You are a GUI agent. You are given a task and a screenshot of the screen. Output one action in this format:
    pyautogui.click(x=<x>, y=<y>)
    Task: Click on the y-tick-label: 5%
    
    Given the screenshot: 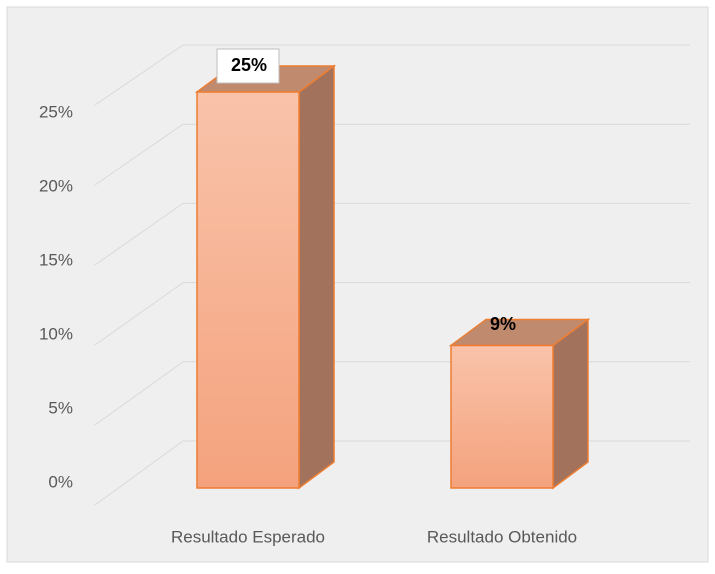 What is the action you would take?
    pyautogui.click(x=60, y=407)
    